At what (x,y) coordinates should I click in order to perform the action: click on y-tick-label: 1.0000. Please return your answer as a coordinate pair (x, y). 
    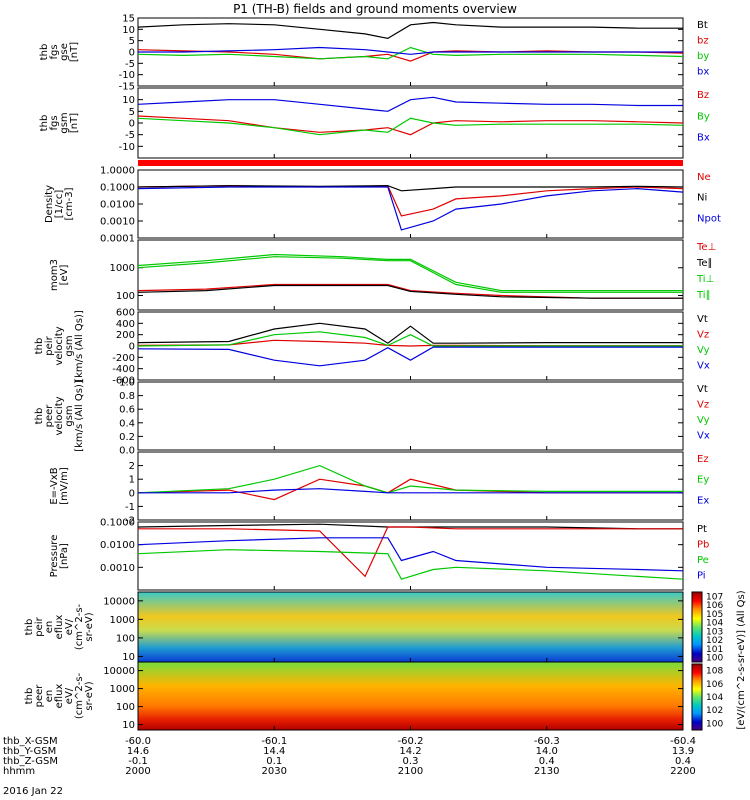
    Looking at the image, I should click on (117, 171).